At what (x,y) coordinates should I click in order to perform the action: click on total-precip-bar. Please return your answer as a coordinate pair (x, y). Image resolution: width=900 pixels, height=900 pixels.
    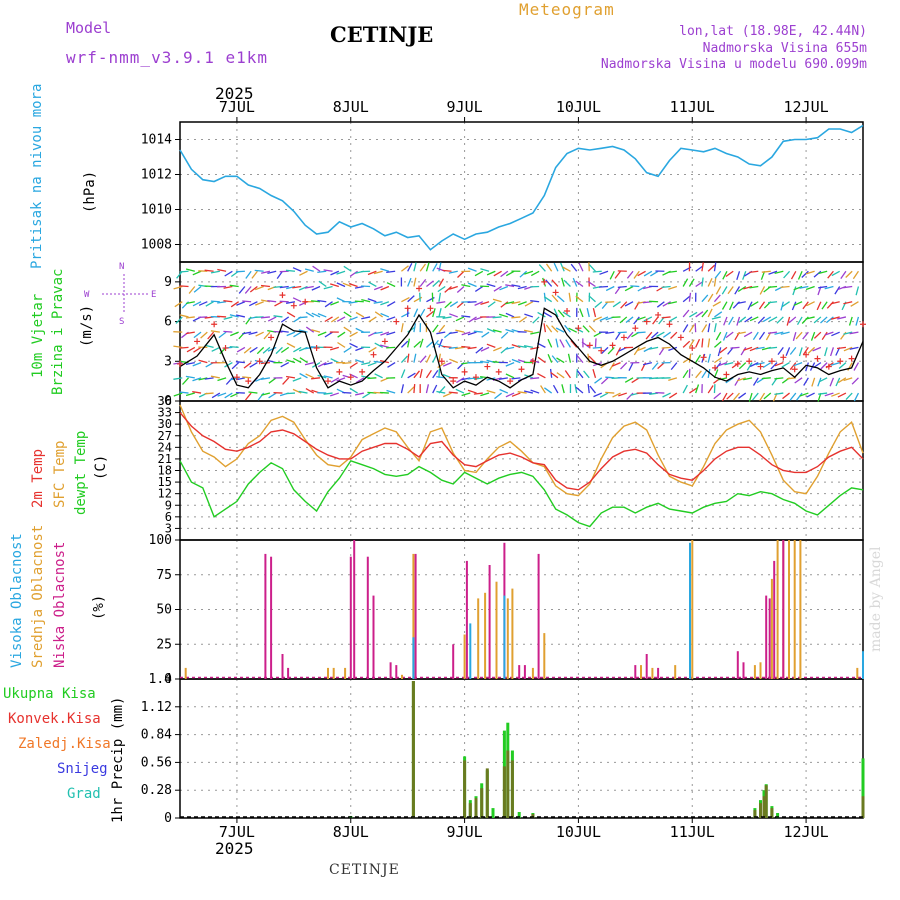
    Looking at the image, I should click on (519, 815).